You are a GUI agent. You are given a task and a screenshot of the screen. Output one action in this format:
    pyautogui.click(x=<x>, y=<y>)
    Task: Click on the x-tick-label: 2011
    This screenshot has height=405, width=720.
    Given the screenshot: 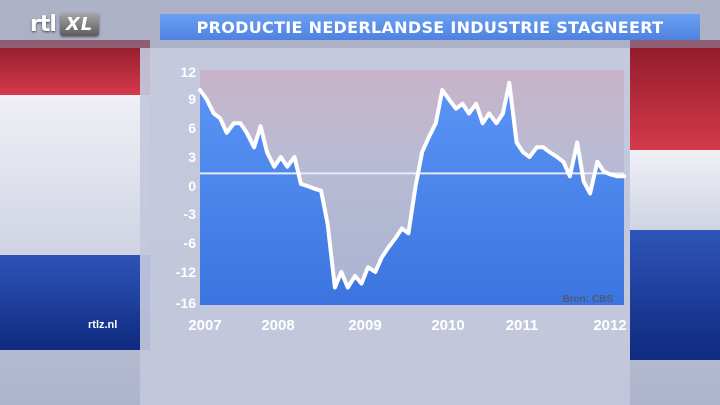 What is the action you would take?
    pyautogui.click(x=522, y=325)
    